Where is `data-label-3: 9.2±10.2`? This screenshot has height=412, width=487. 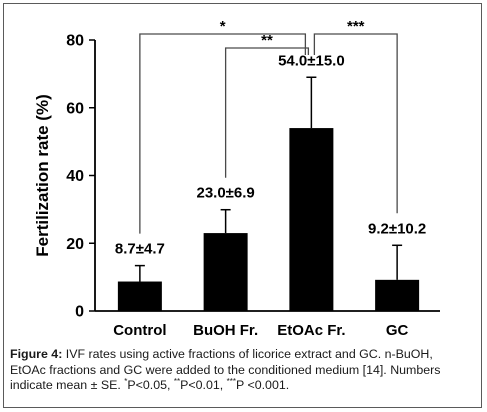
data-label-3: 9.2±10.2 is located at coordinates (397, 228).